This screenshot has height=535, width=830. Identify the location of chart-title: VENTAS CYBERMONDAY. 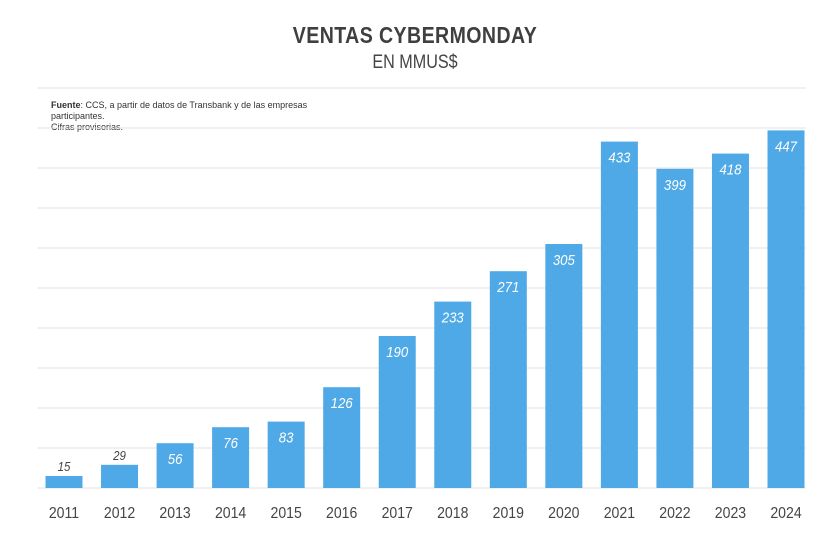
(415, 35).